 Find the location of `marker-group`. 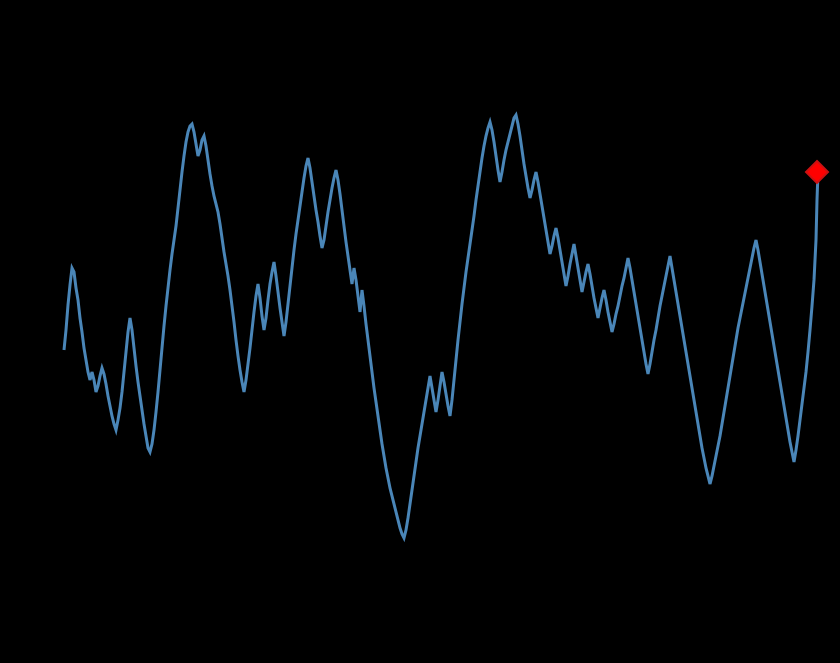

marker-group is located at coordinates (817, 172).